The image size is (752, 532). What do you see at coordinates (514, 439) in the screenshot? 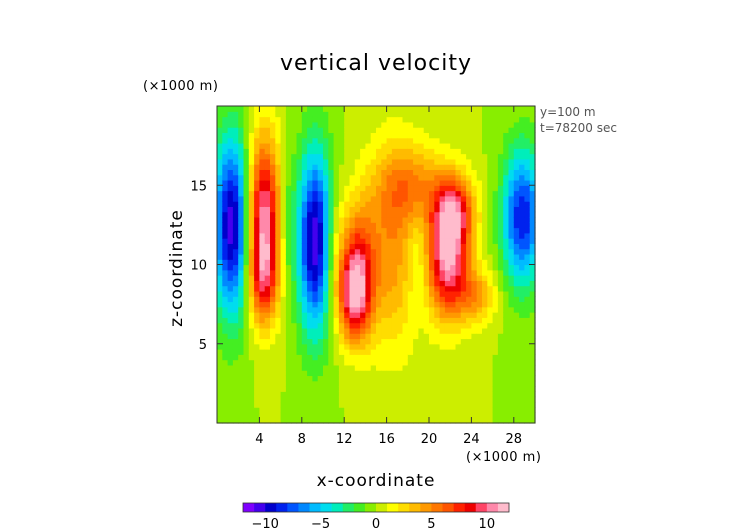
I see `x-tick-label: 28` at bounding box center [514, 439].